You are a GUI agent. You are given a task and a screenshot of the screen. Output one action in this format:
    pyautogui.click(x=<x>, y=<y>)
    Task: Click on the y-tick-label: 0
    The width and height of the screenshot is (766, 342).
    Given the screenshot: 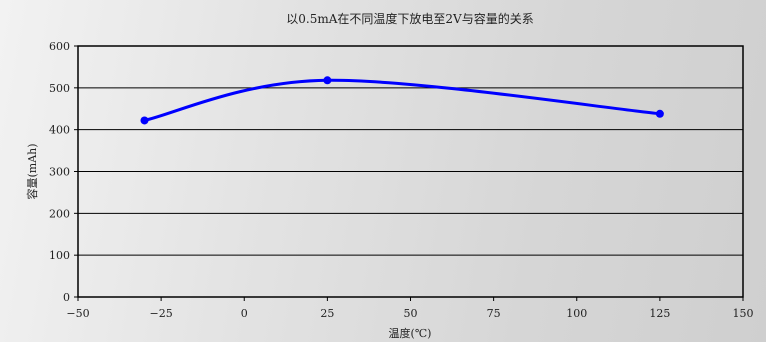 What is the action you would take?
    pyautogui.click(x=66, y=297)
    